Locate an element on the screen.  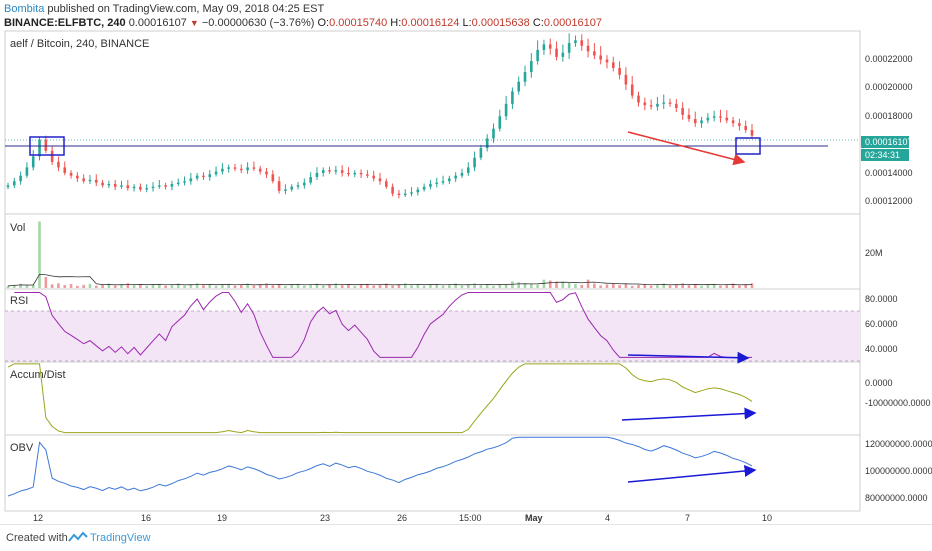
tradingview-brand: TradingView is located at coordinates (120, 538).